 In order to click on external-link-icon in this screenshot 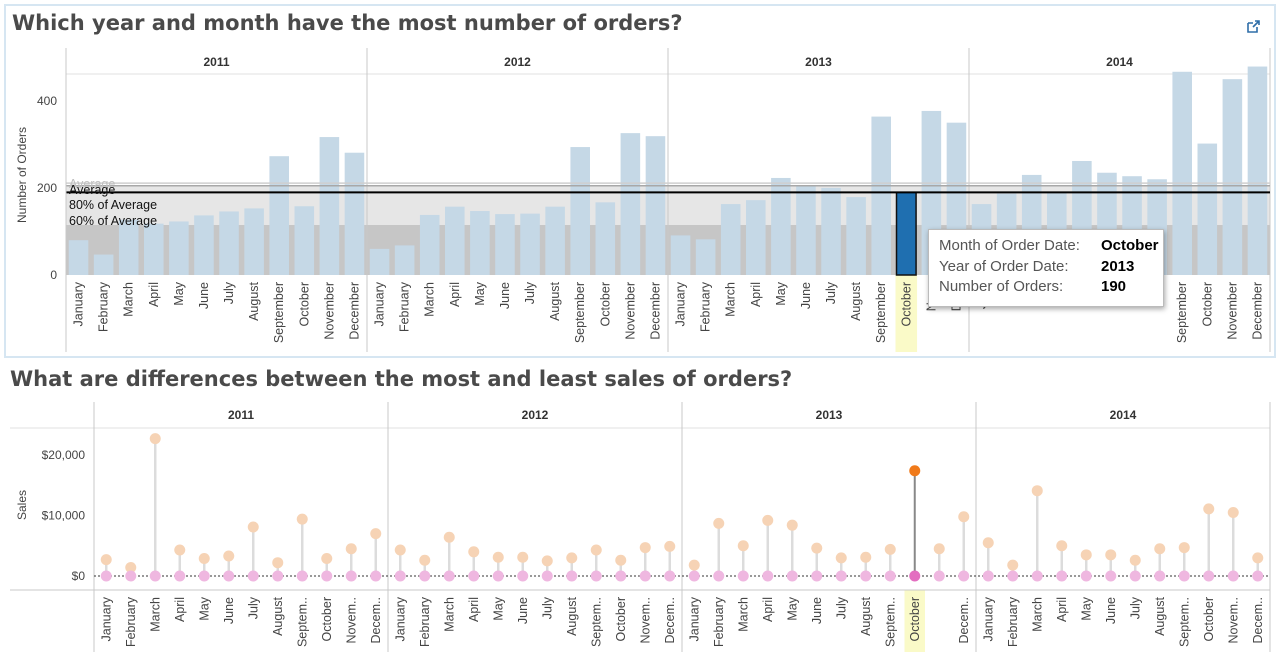, I will do `click(1253, 27)`.